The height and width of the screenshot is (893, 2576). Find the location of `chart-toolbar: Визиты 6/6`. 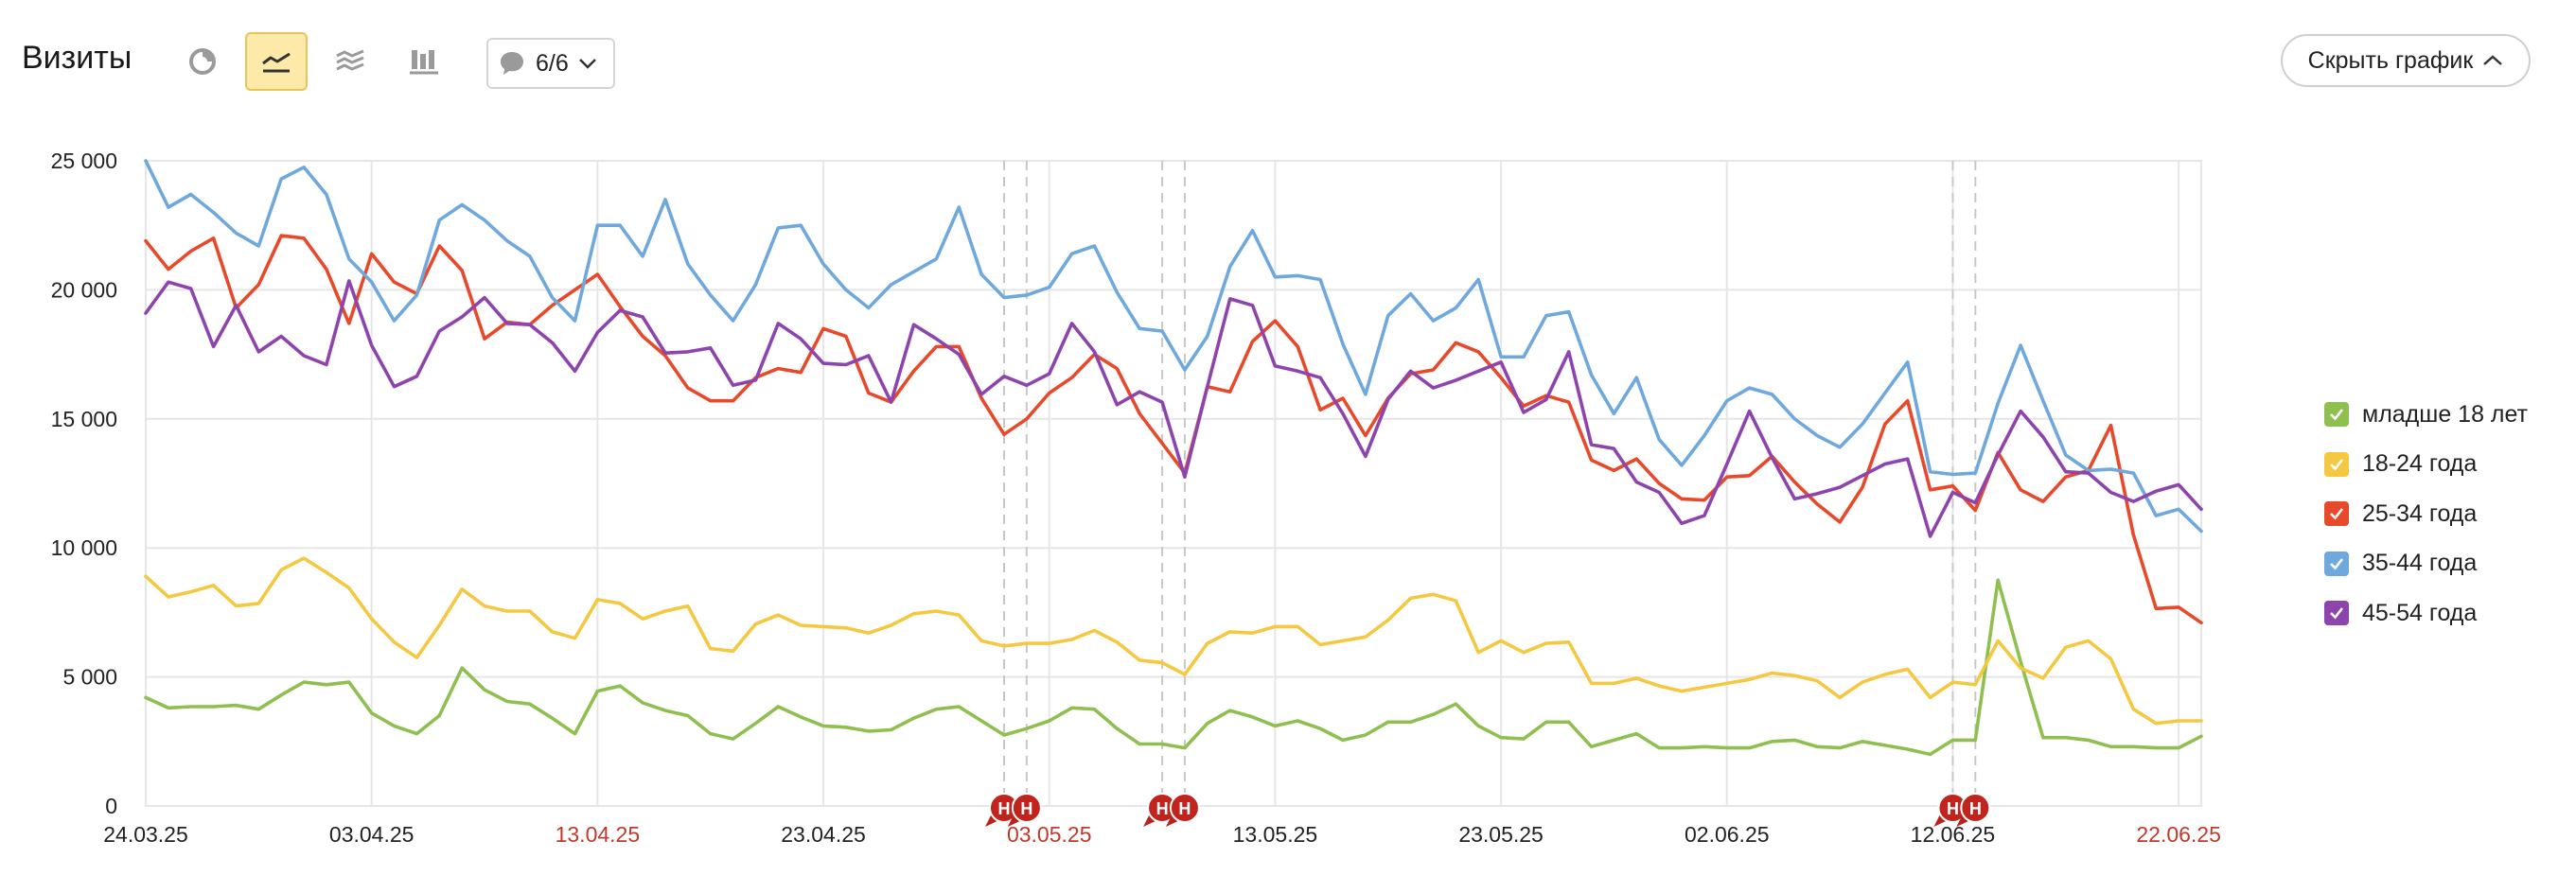

chart-toolbar: Визиты 6/6 is located at coordinates (1288, 66).